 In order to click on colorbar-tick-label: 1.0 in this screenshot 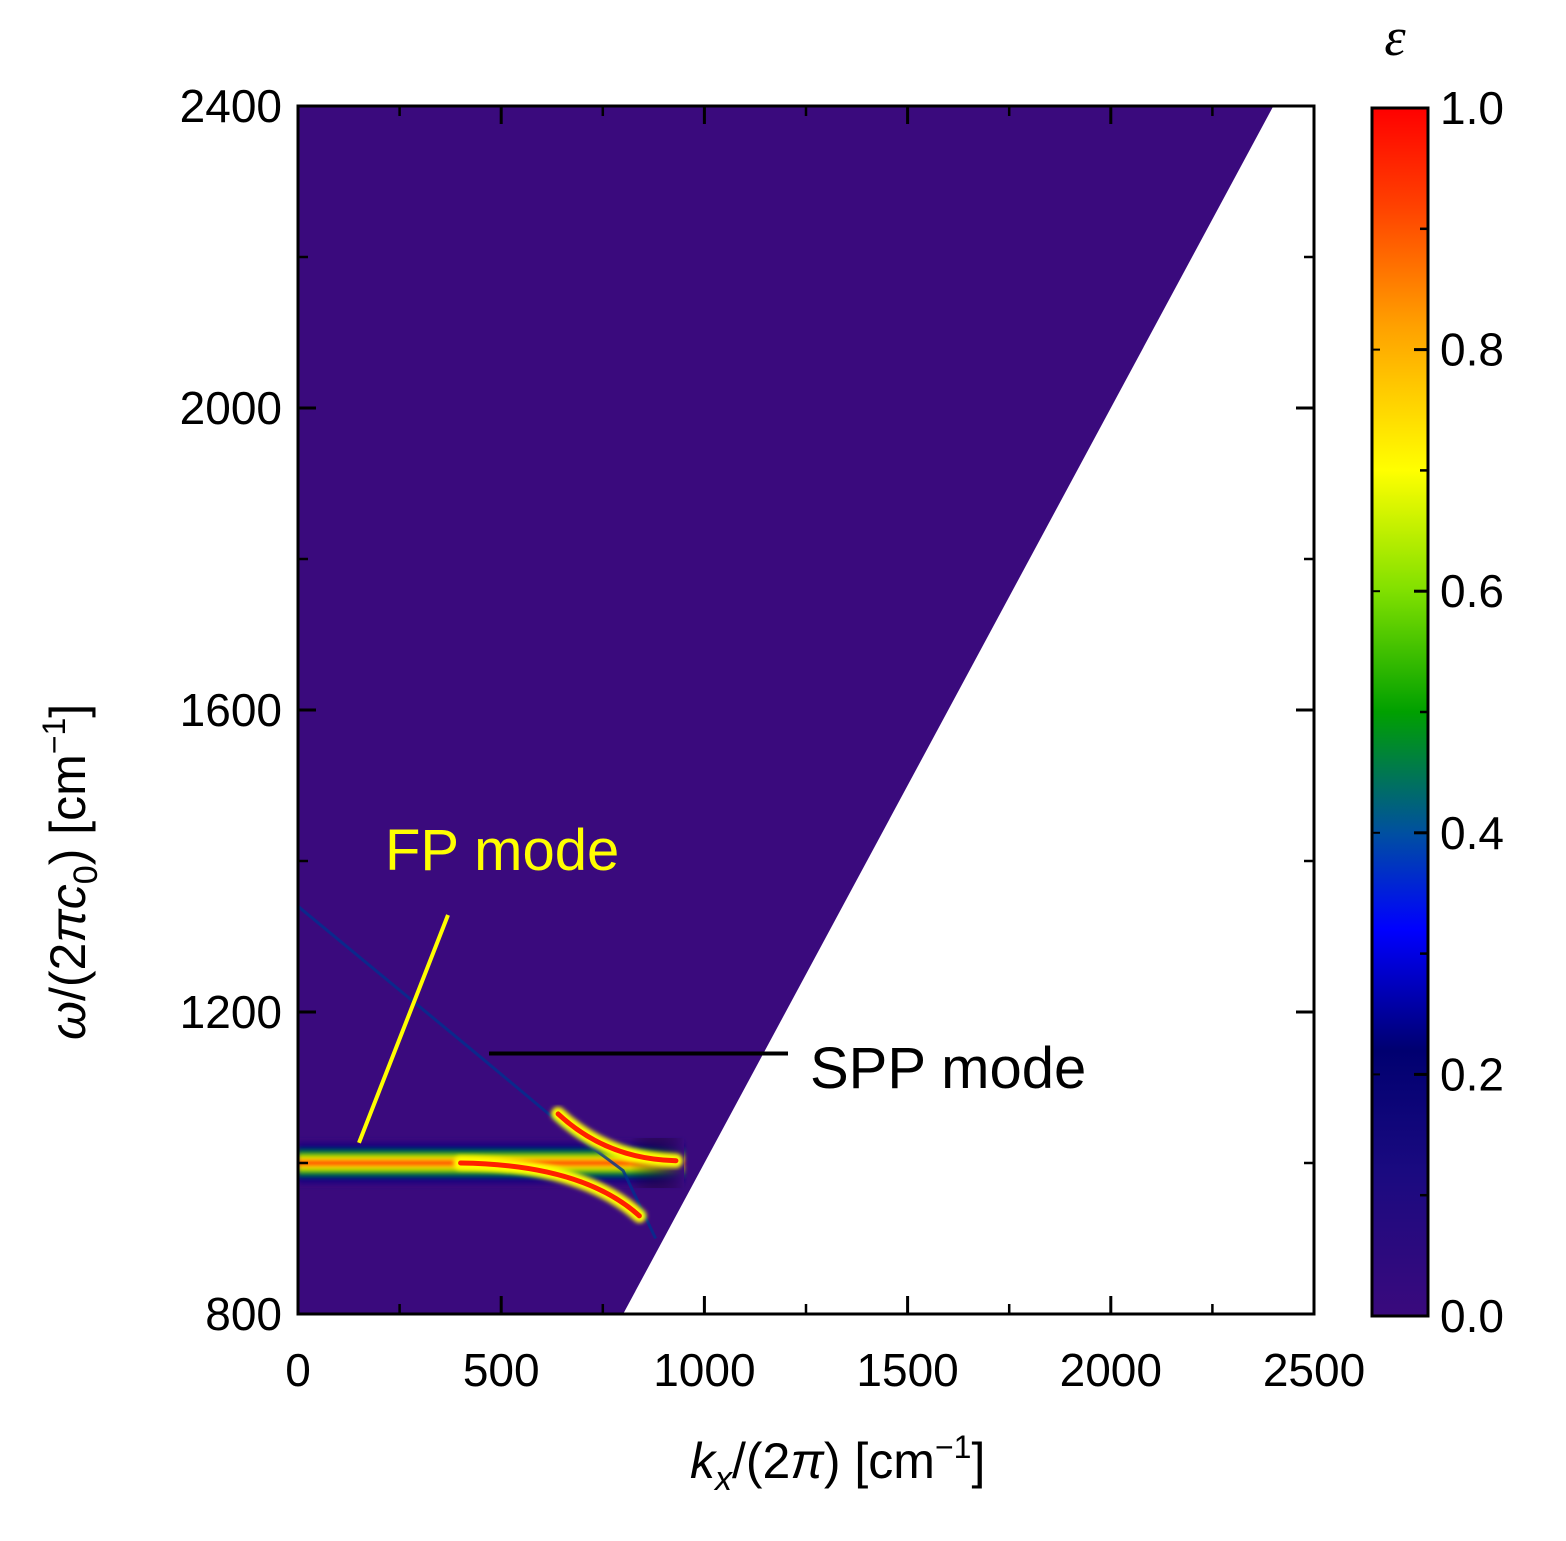, I will do `click(1472, 108)`.